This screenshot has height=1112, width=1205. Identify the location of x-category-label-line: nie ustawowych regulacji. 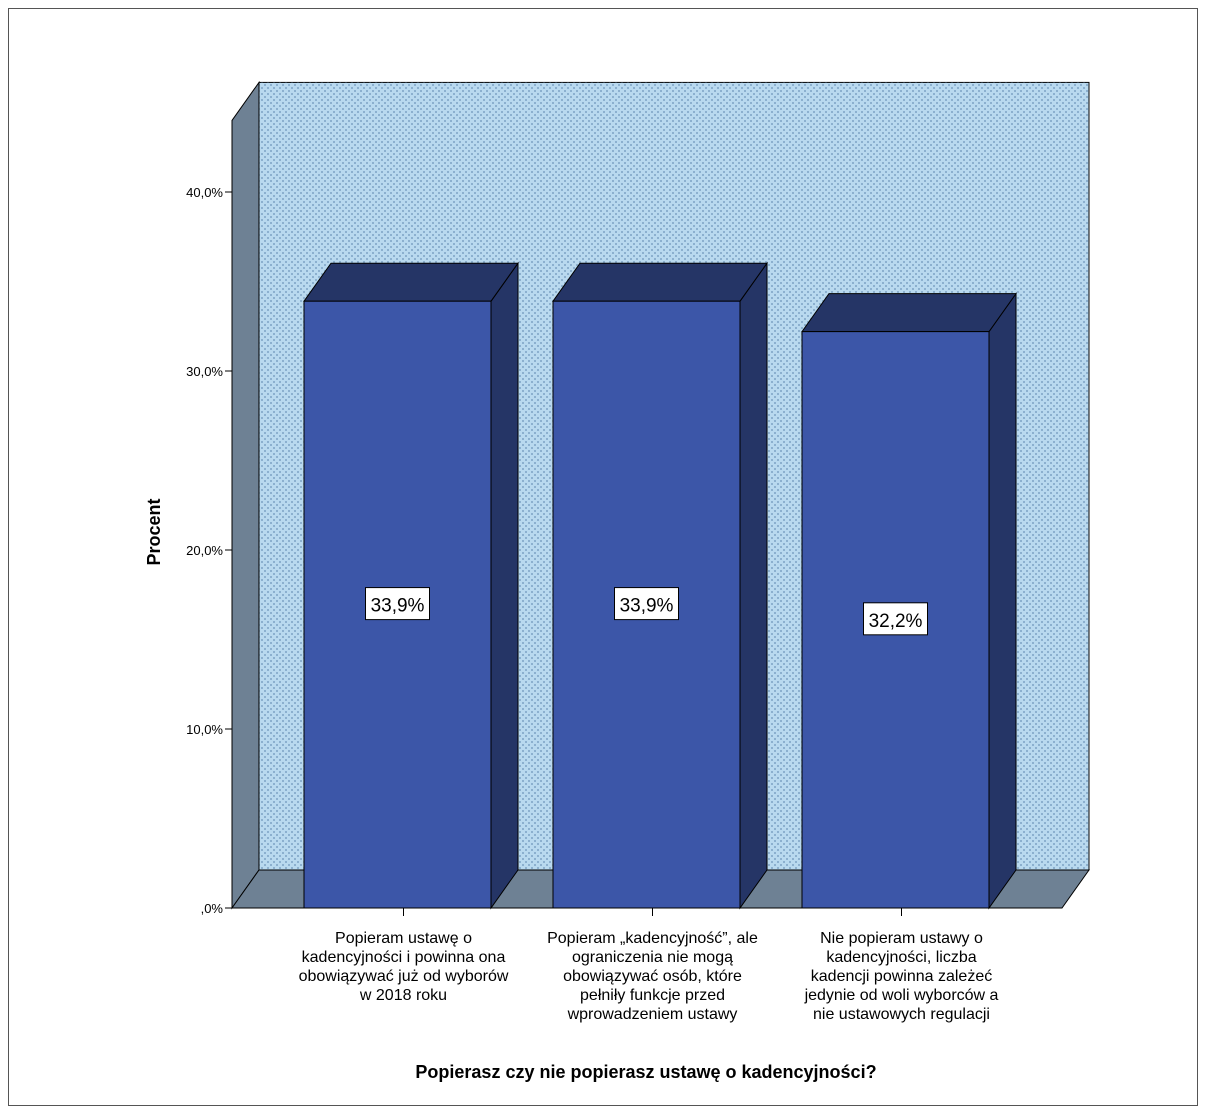
(901, 1014).